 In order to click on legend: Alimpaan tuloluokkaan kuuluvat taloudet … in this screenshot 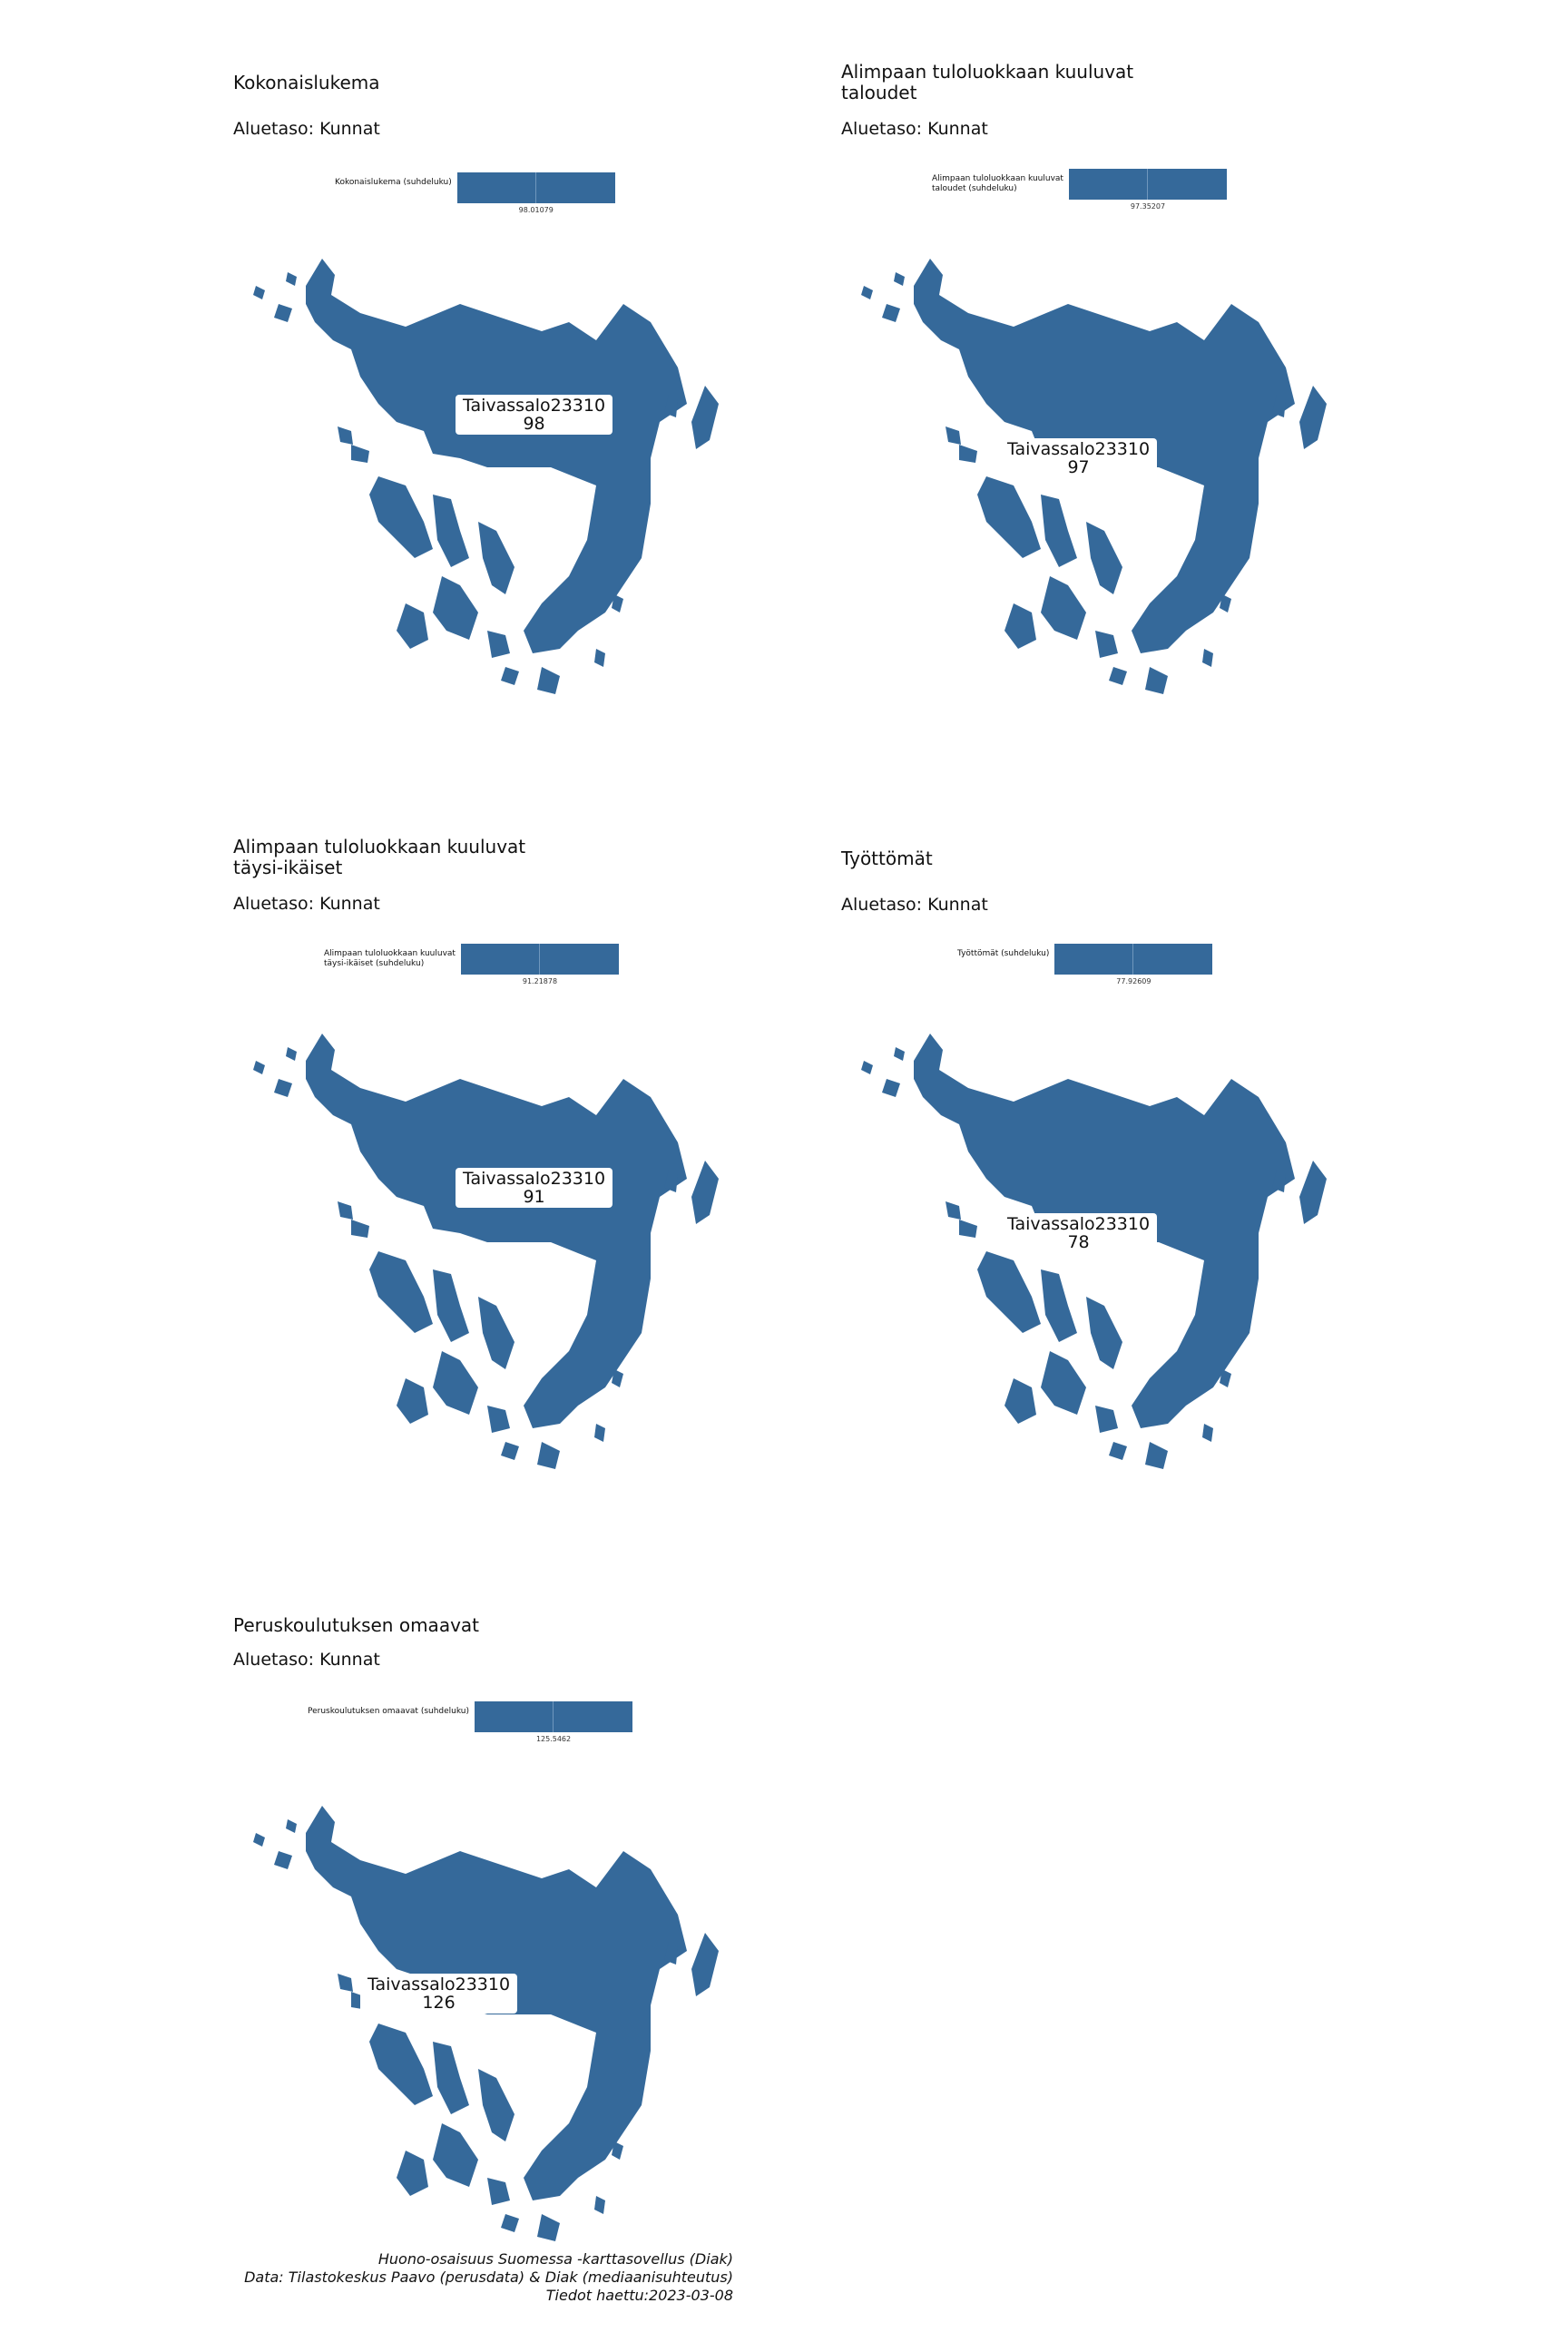, I will do `click(1079, 190)`.